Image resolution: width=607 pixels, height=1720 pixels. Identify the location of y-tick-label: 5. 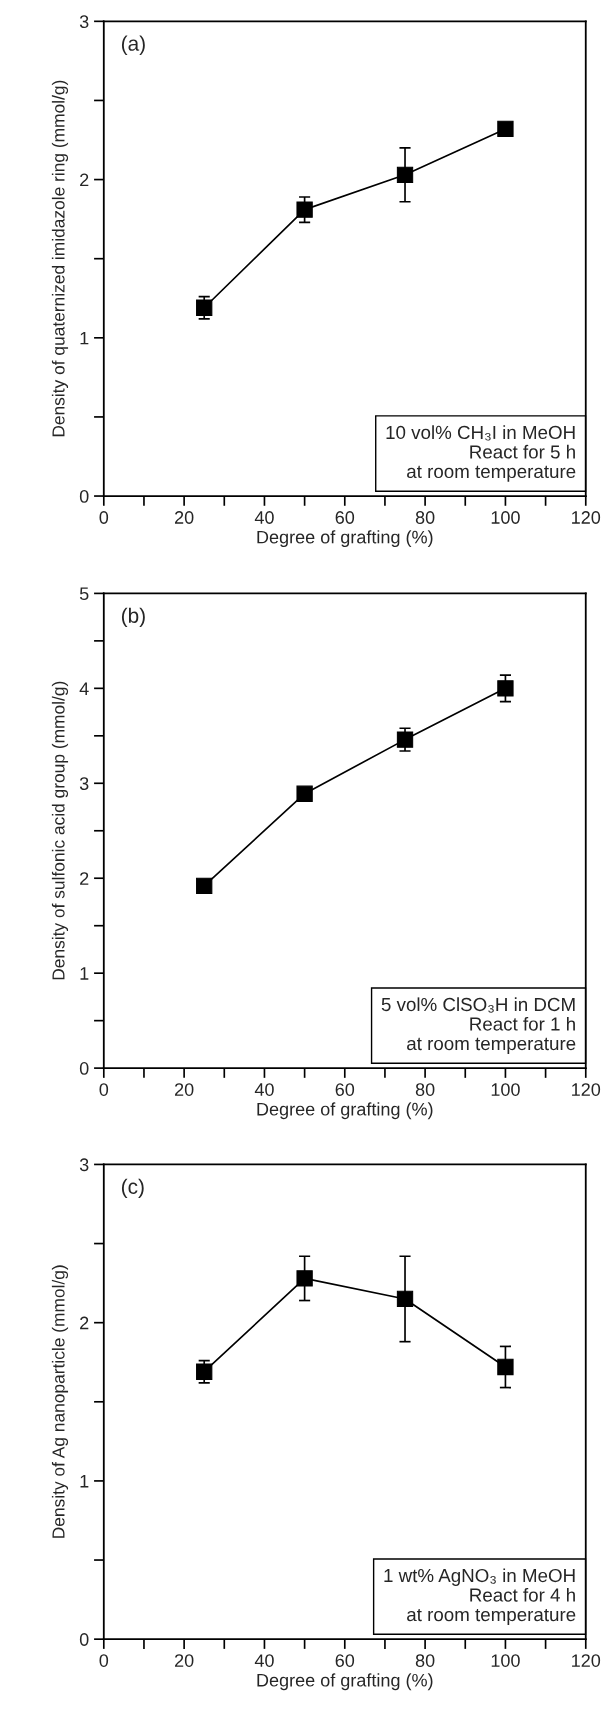
(84, 594).